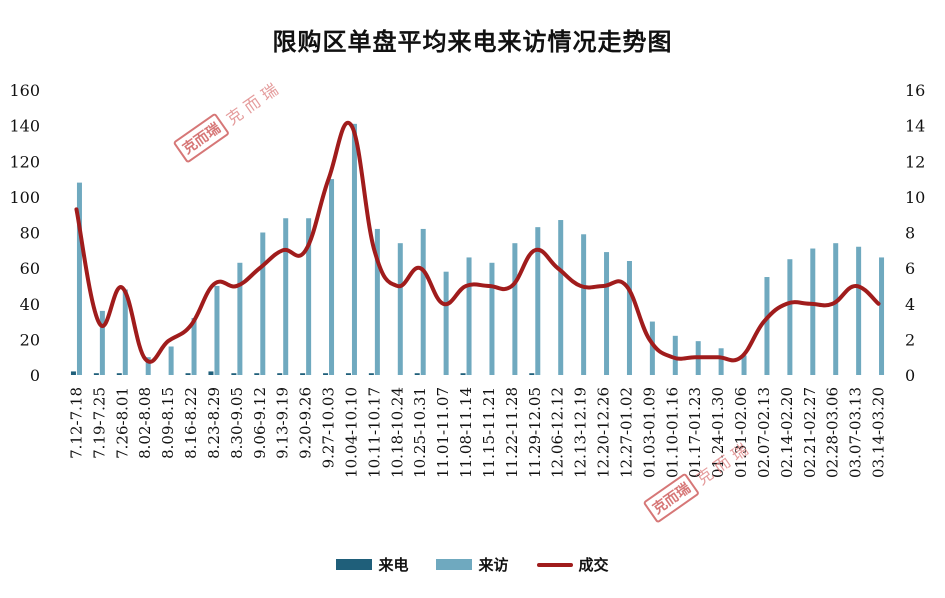 This screenshot has width=945, height=598. I want to click on x-tick-label: 7.12-7.18, so click(76, 423).